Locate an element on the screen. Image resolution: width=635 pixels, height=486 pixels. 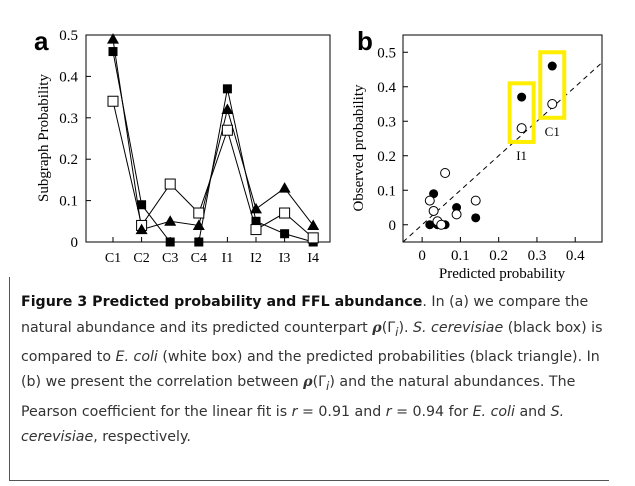
panel-b-y-tick-label: 0.2 is located at coordinates (386, 157).